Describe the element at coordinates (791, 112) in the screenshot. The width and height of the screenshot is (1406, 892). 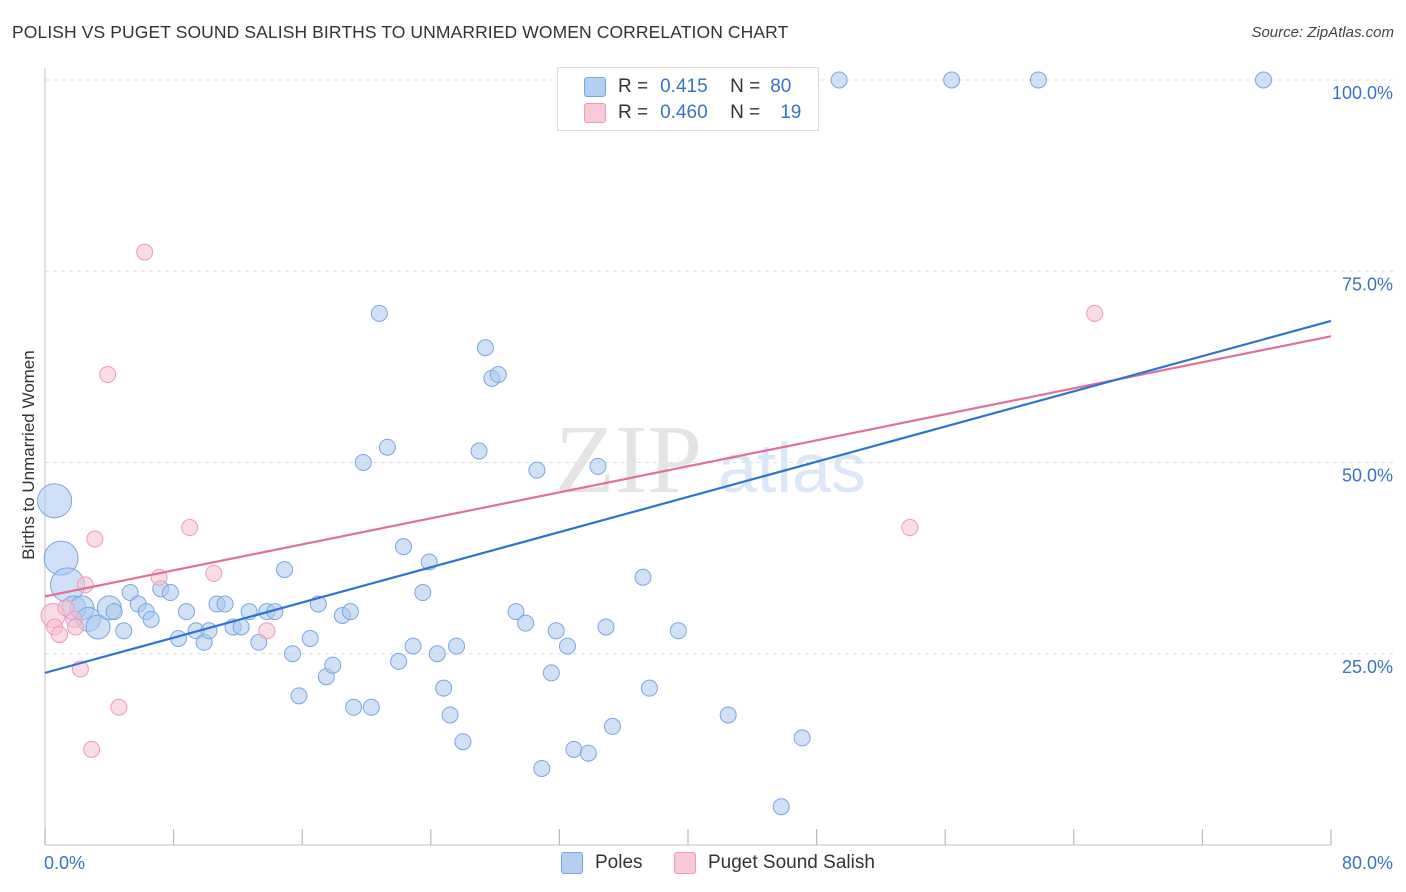
I see `legend-n-value-salish: 19` at that location.